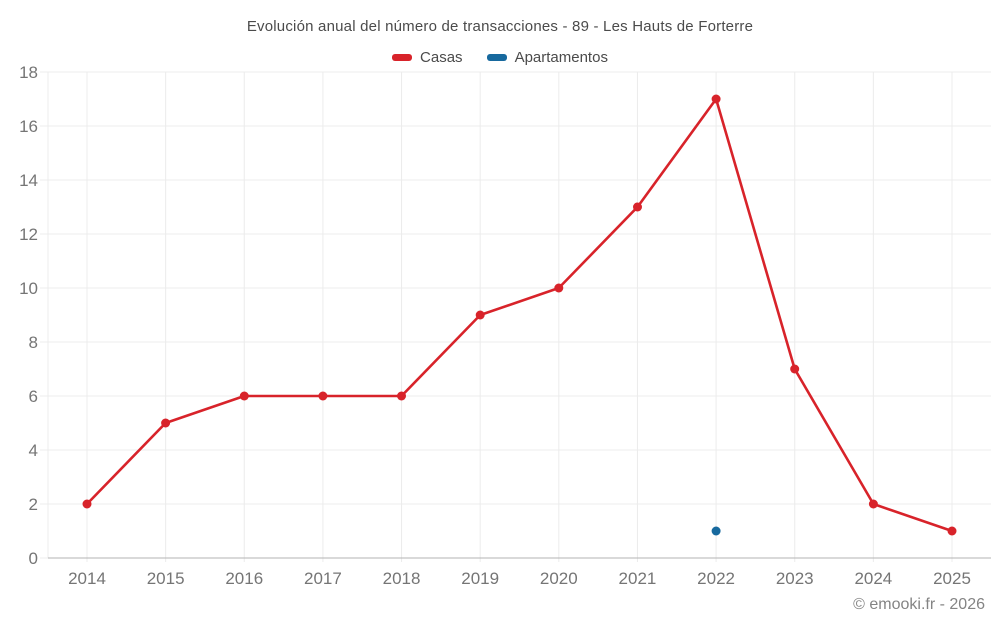 The height and width of the screenshot is (625, 1000). Describe the element at coordinates (28, 180) in the screenshot. I see `y-tick-label: 14` at that location.